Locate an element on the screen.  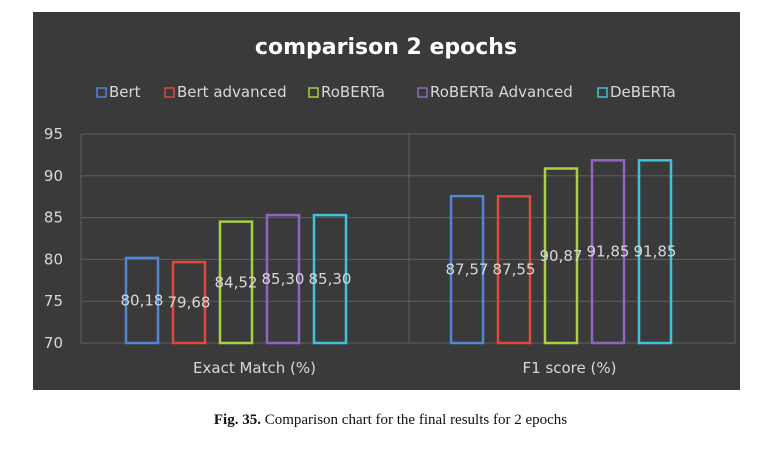
data-label-1-3: 91,85 is located at coordinates (608, 252).